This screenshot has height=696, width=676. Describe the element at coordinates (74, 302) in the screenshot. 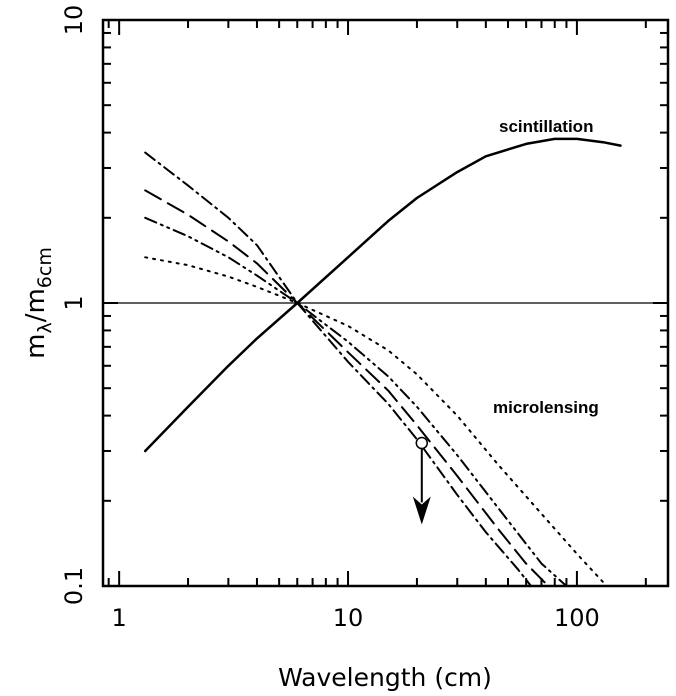

I see `y-tick-label: 1` at that location.